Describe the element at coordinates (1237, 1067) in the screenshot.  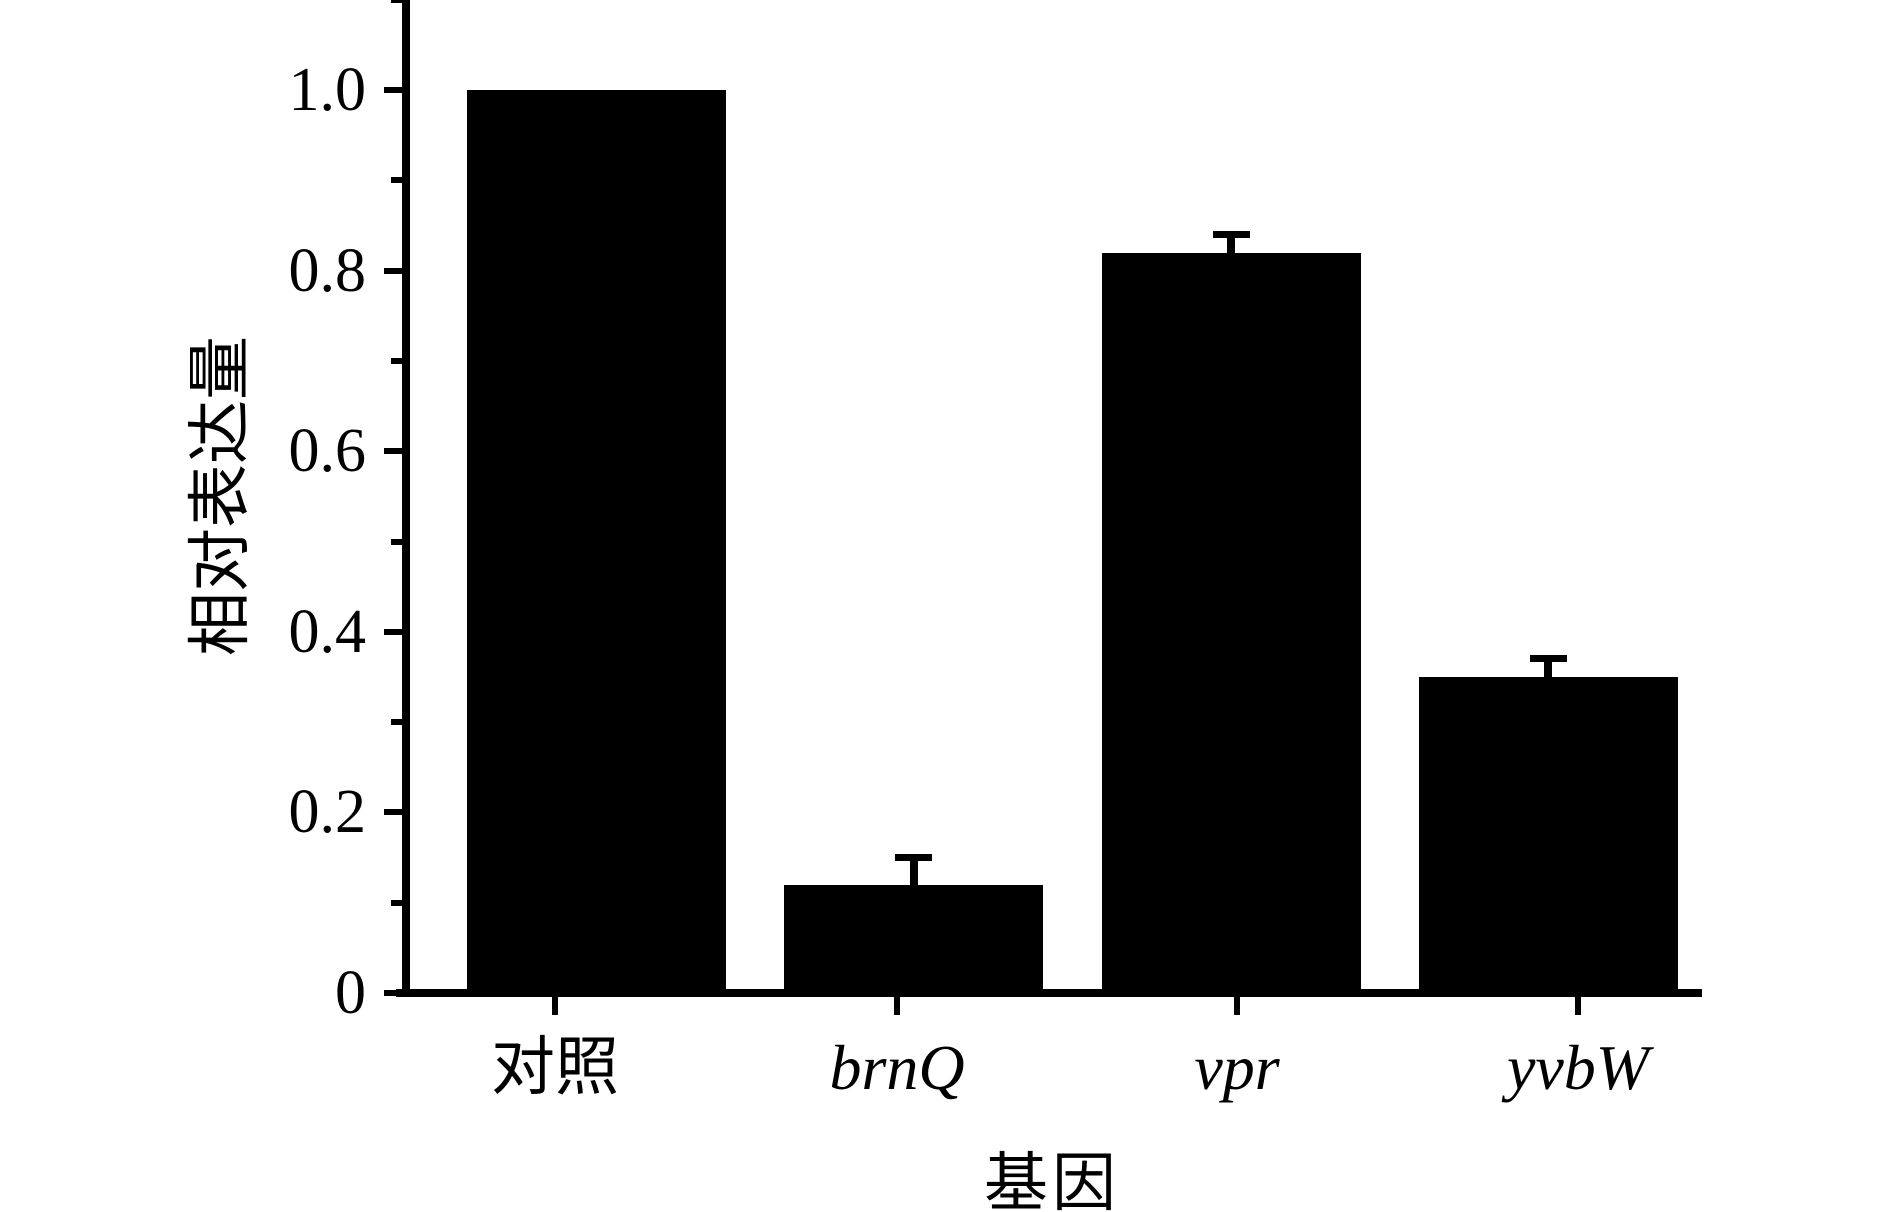
I see `x-tick-label: vpr` at that location.